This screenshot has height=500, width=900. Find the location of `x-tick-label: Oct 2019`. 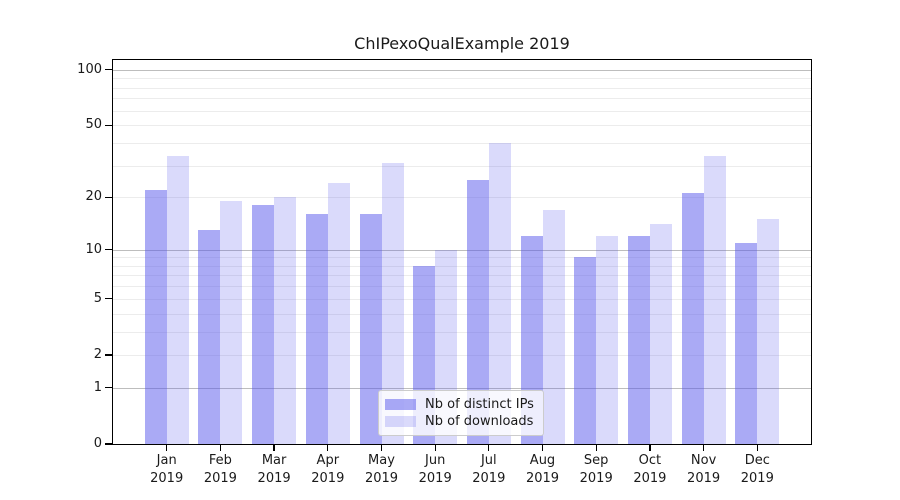

x-tick-label: Oct 2019 is located at coordinates (650, 470).